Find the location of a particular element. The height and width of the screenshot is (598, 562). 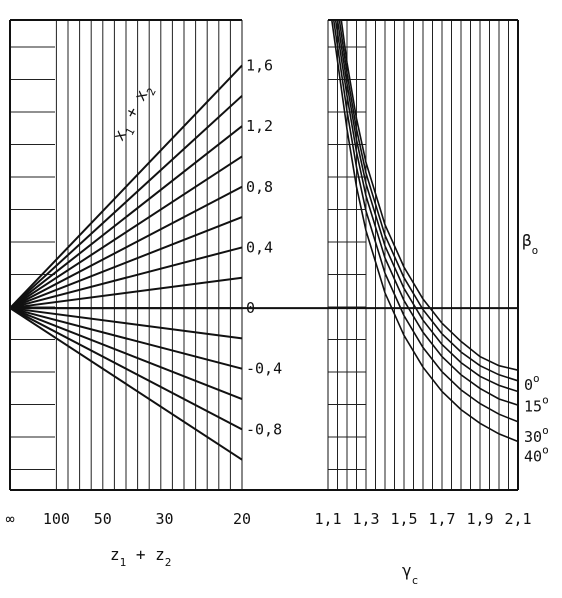

line-family-1.2 is located at coordinates (126, 217).